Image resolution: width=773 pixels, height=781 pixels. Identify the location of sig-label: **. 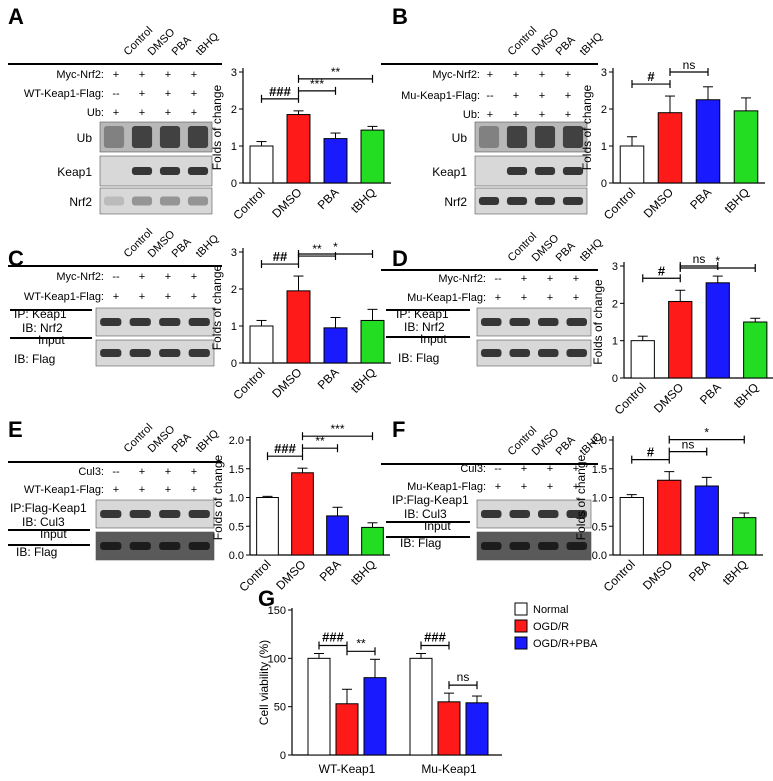
(361, 643).